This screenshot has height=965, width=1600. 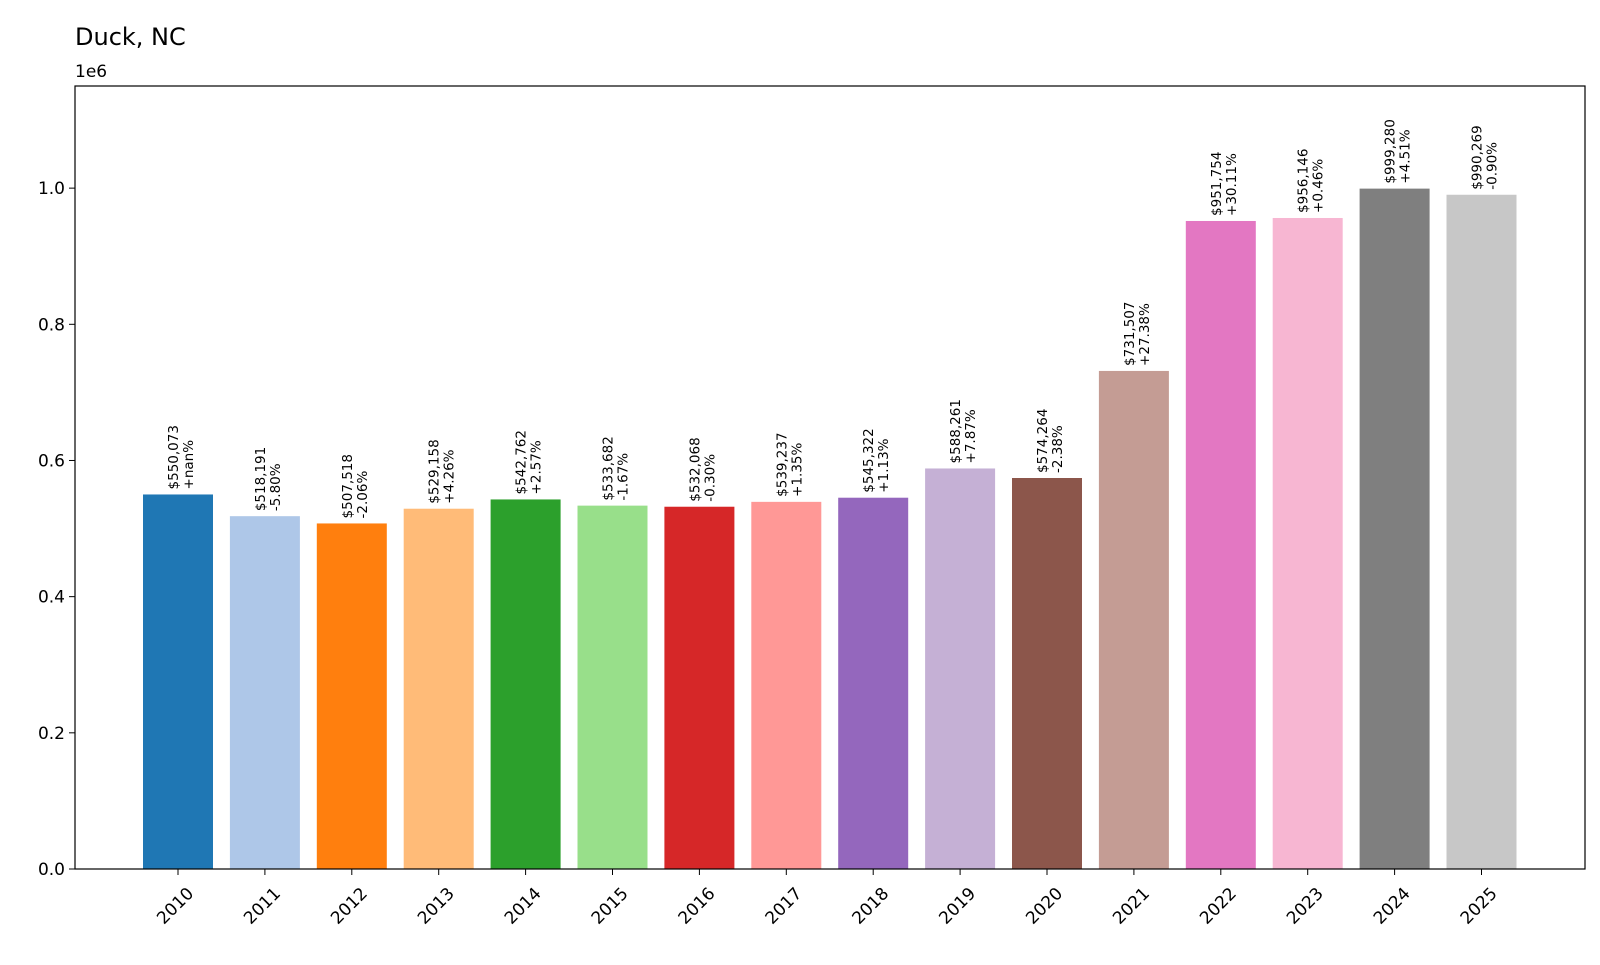 What do you see at coordinates (612, 687) in the screenshot?
I see `bar-2015` at bounding box center [612, 687].